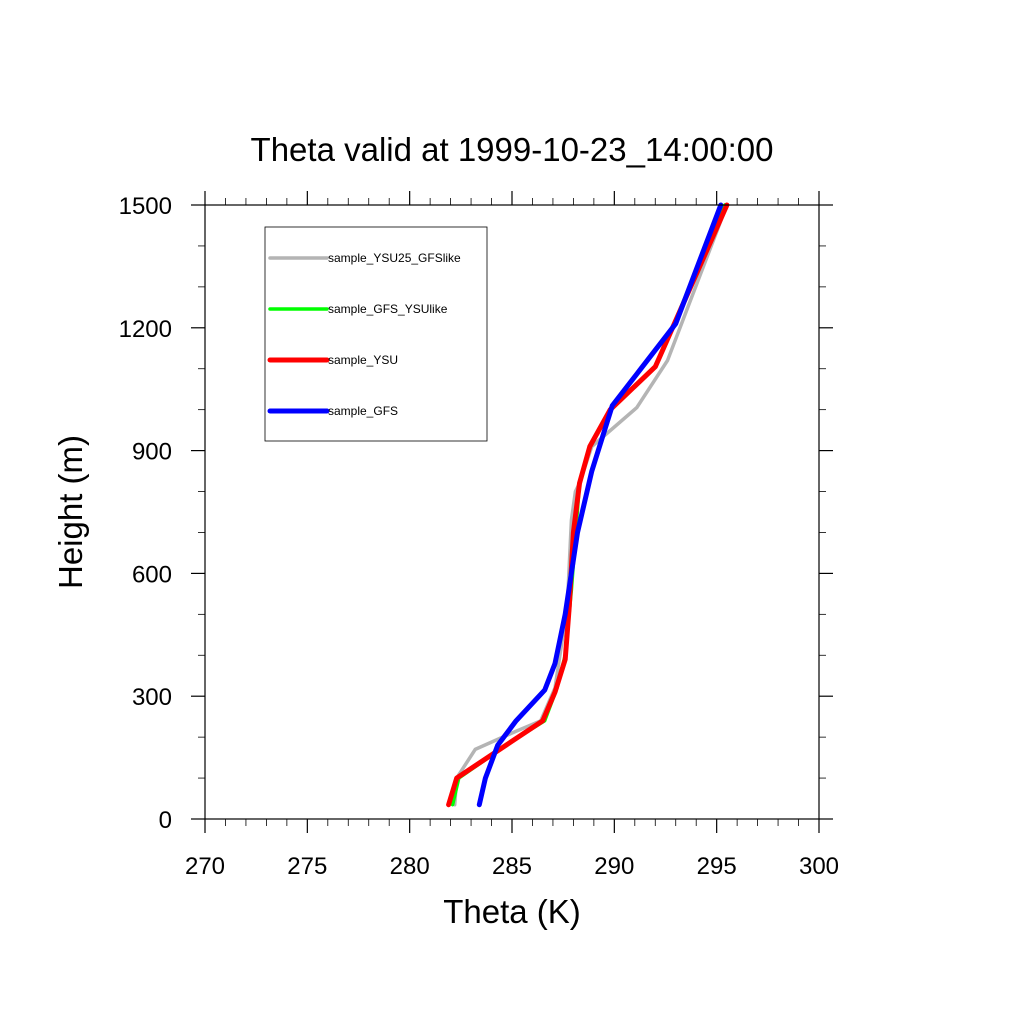 The image size is (1024, 1024). What do you see at coordinates (512, 866) in the screenshot?
I see `x-tick-label: 285` at bounding box center [512, 866].